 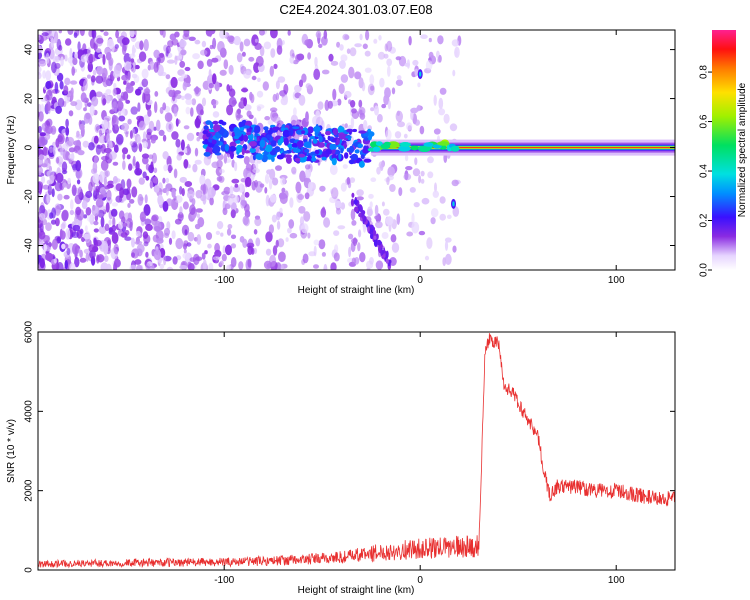 I want to click on snr-x-label: Height of straight line (km), so click(x=356, y=590).